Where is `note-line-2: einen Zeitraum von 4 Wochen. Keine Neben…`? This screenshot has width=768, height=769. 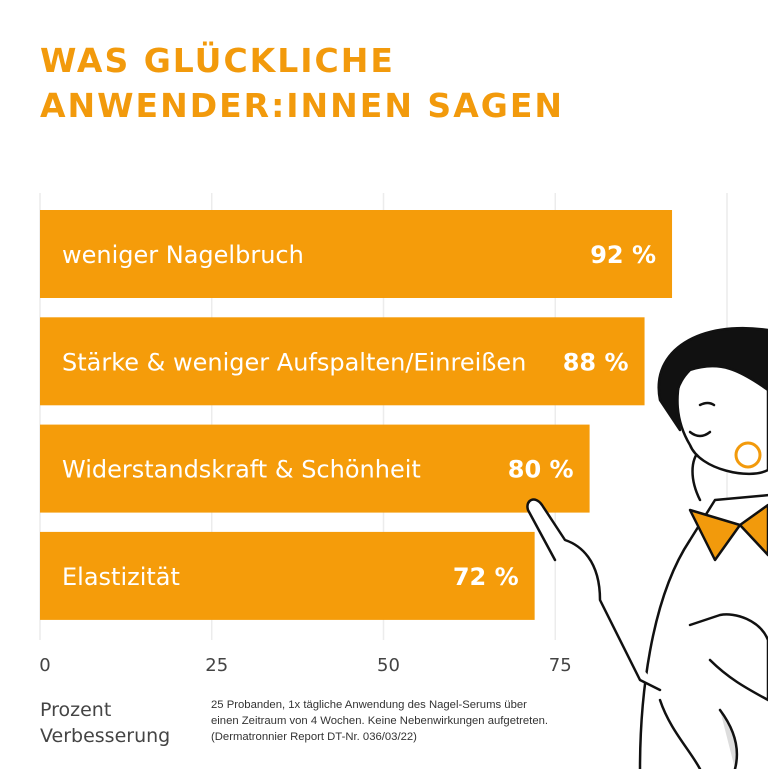
note-line-2: einen Zeitraum von 4 Wochen. Keine Neben… is located at coordinates (380, 721).